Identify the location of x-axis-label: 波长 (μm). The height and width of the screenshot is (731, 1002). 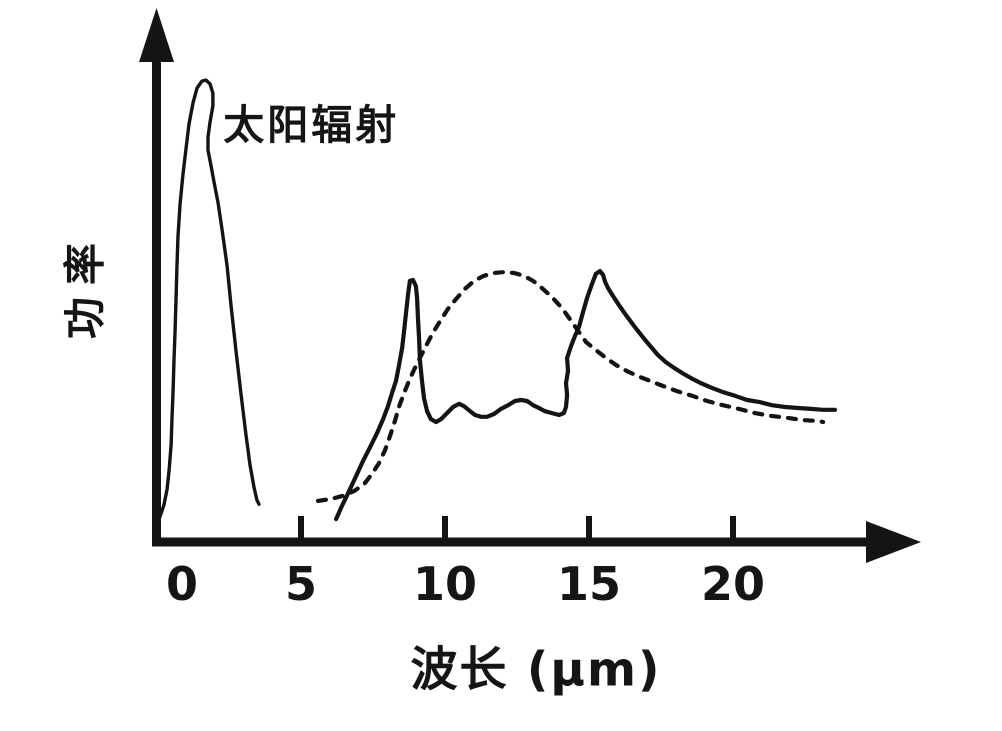
(536, 670).